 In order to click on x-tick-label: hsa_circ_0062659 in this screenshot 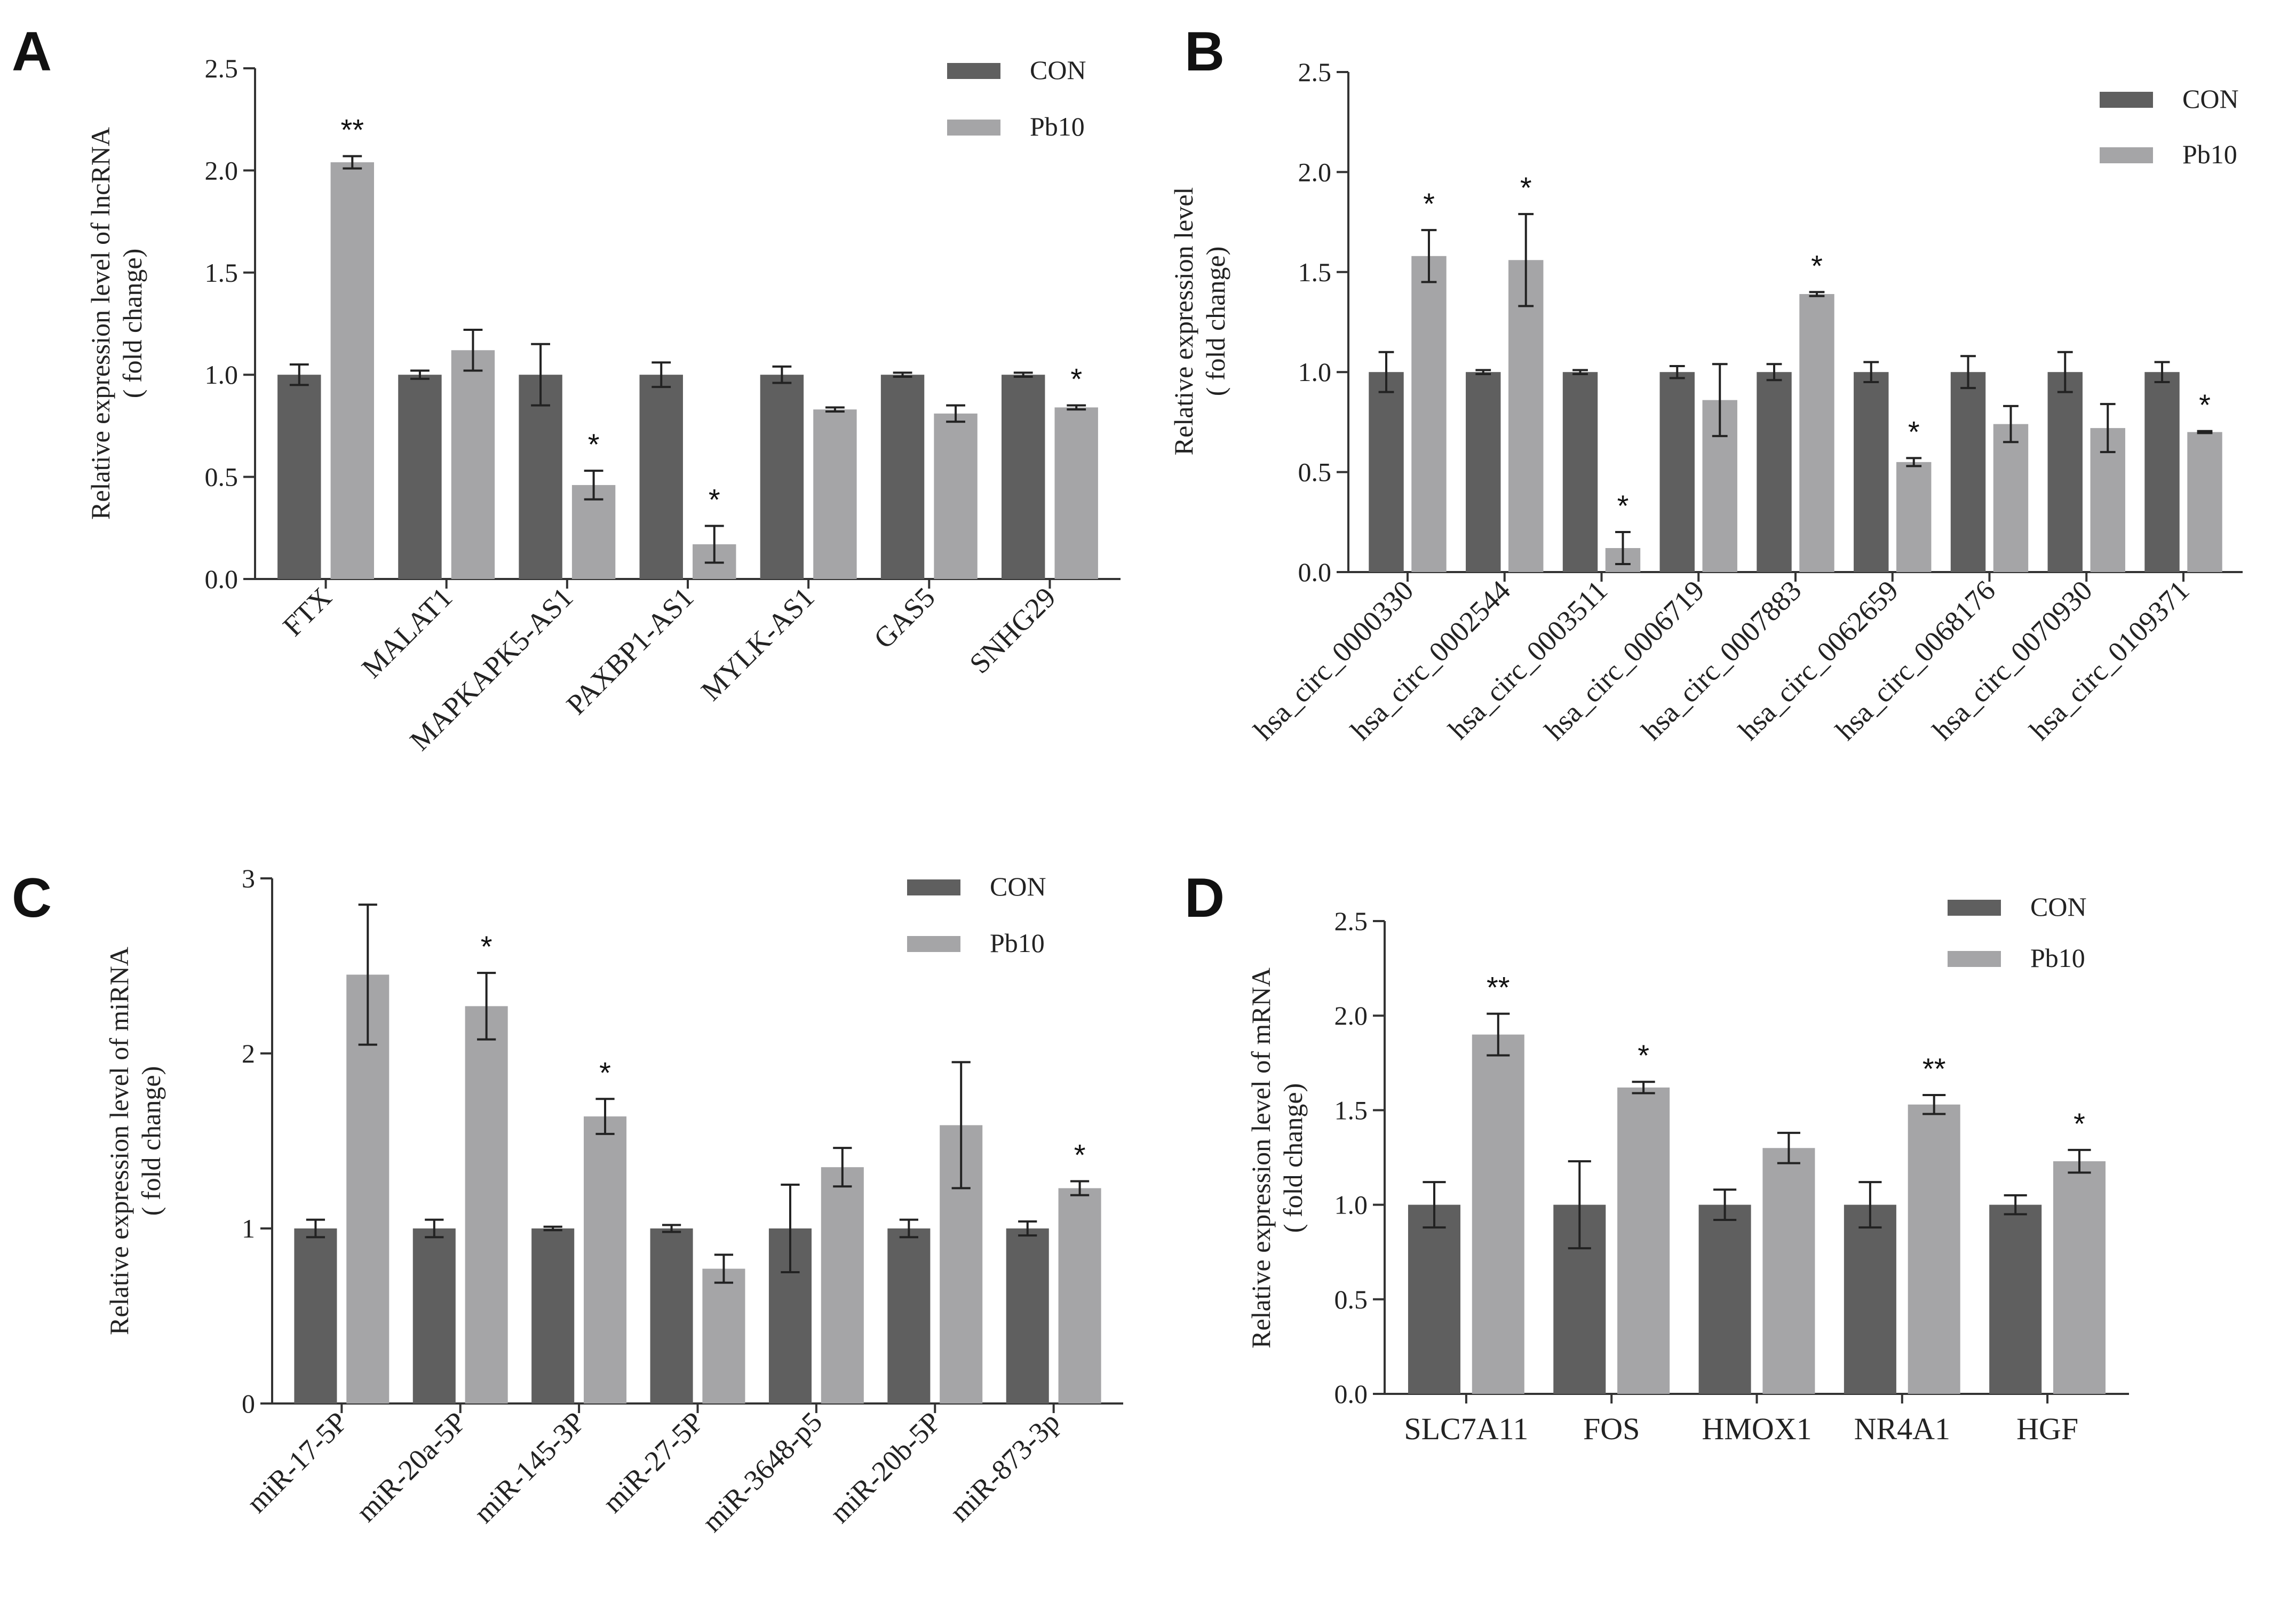, I will do `click(1818, 660)`.